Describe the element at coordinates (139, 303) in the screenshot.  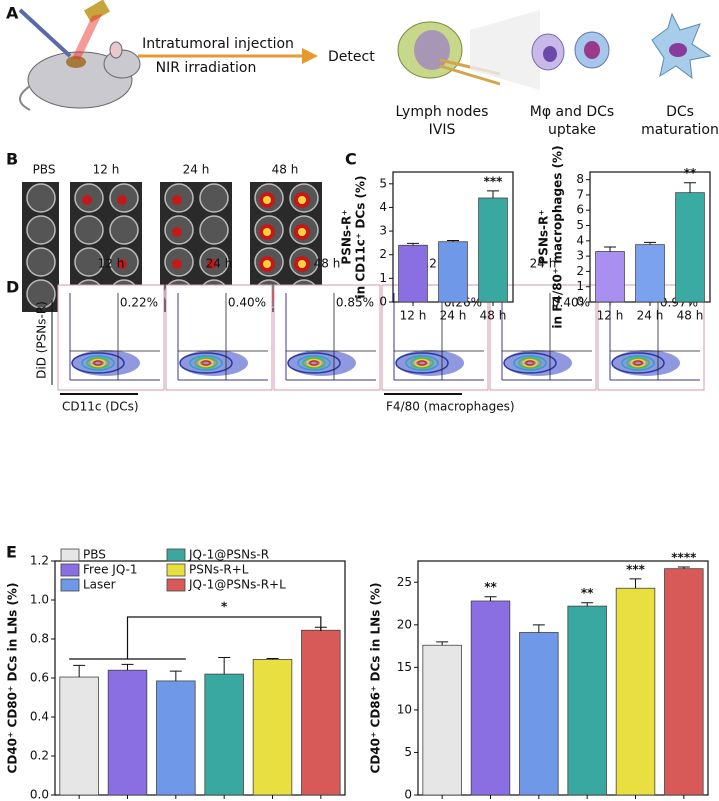
I see `flow-percent: 0.22%` at that location.